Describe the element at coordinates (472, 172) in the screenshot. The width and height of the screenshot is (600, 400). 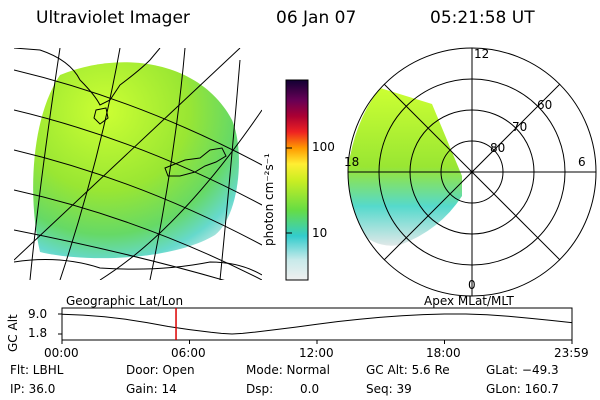
I see `polar-meridian` at that location.